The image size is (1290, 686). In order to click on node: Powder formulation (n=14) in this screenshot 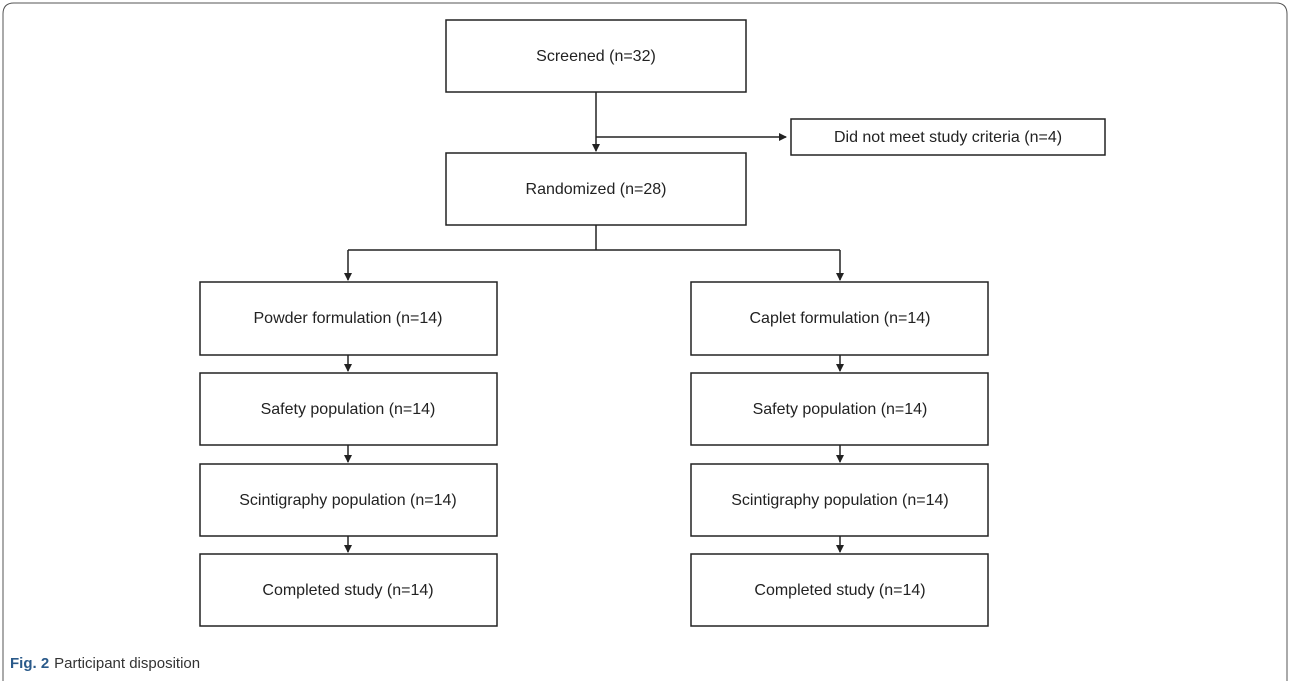, I will do `click(348, 318)`.